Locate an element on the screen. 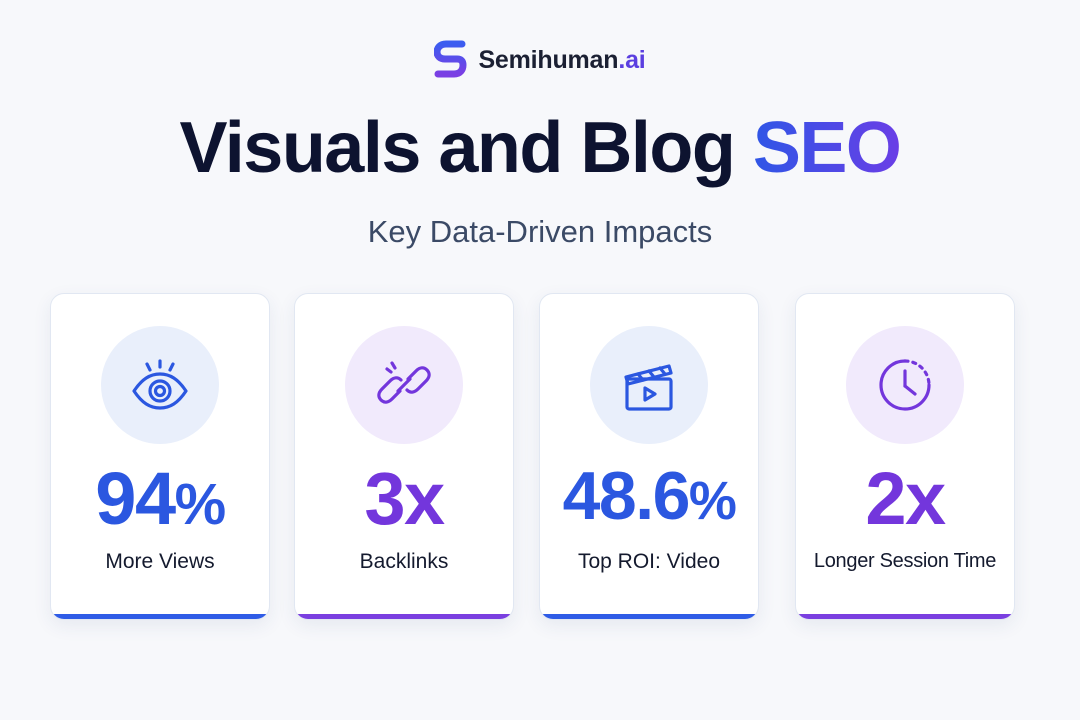  stat-value: 94% is located at coordinates (160, 499).